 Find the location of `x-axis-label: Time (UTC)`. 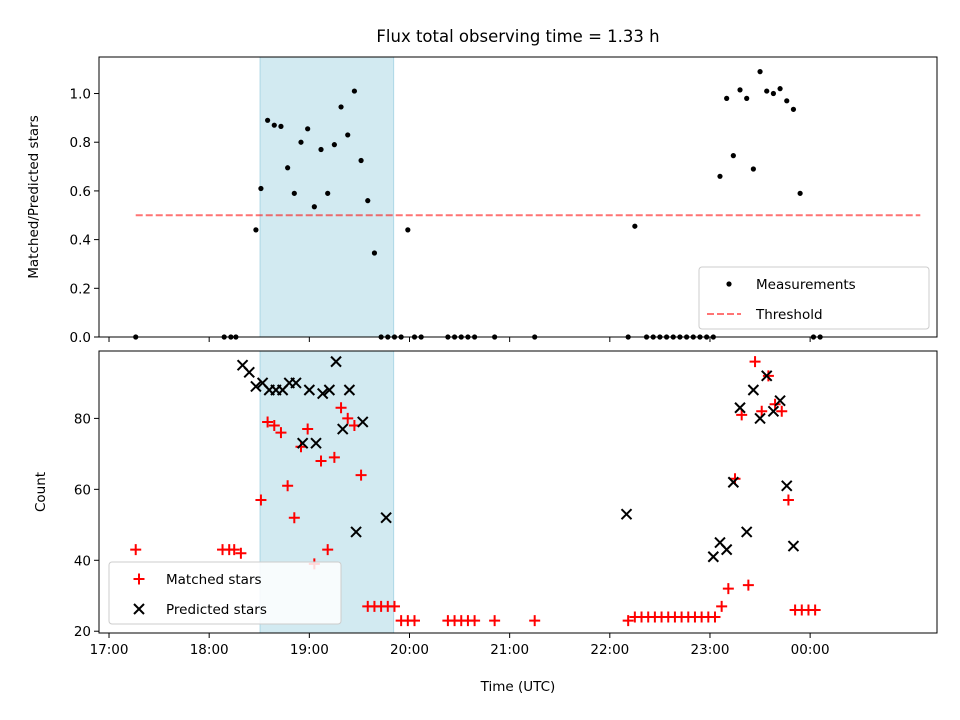

x-axis-label: Time (UTC) is located at coordinates (518, 687).